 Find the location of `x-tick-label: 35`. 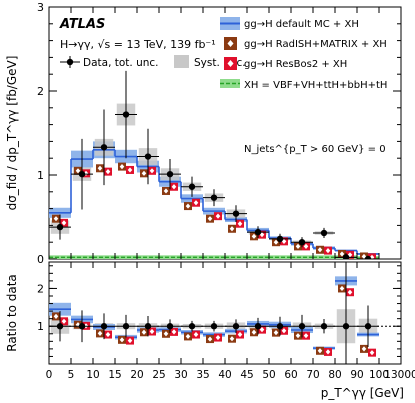

x-tick-label: 35 is located at coordinates (202, 375).